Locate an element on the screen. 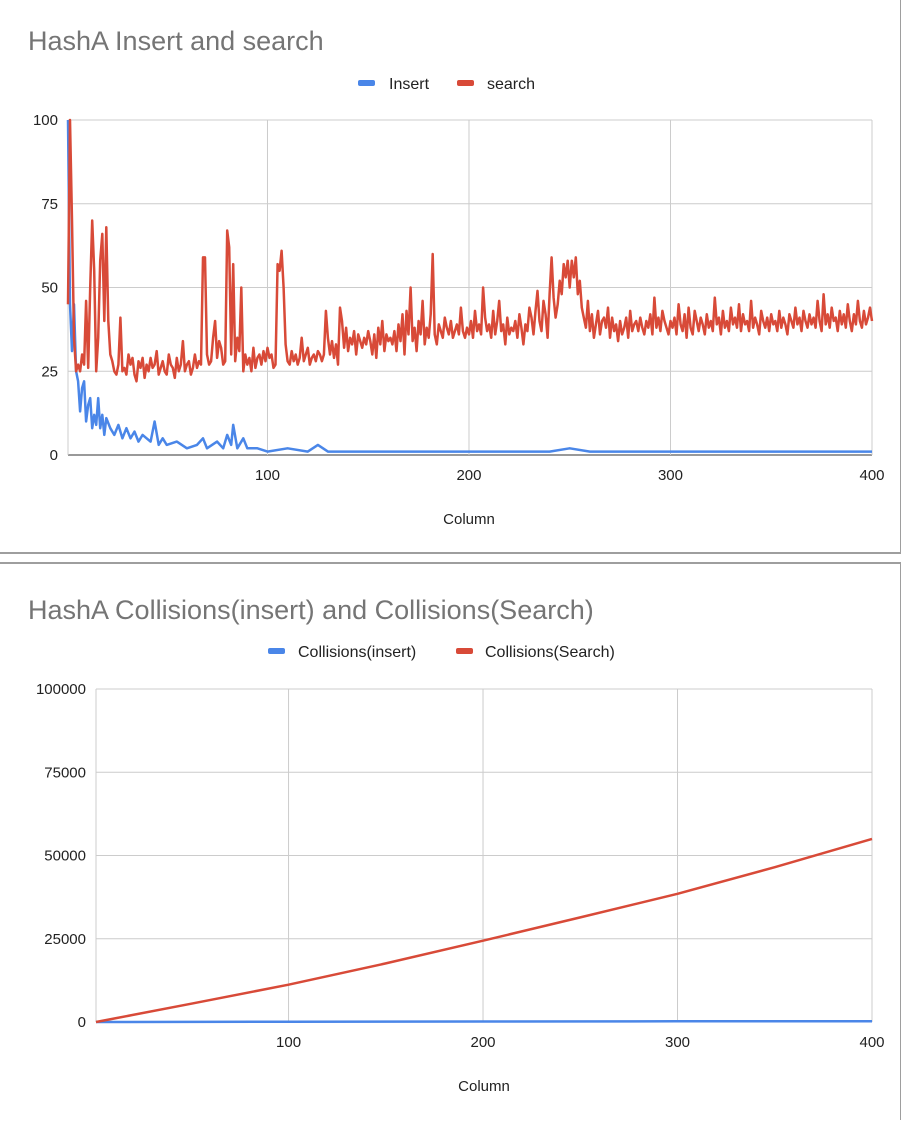  legend-swatch-search is located at coordinates (465, 83).